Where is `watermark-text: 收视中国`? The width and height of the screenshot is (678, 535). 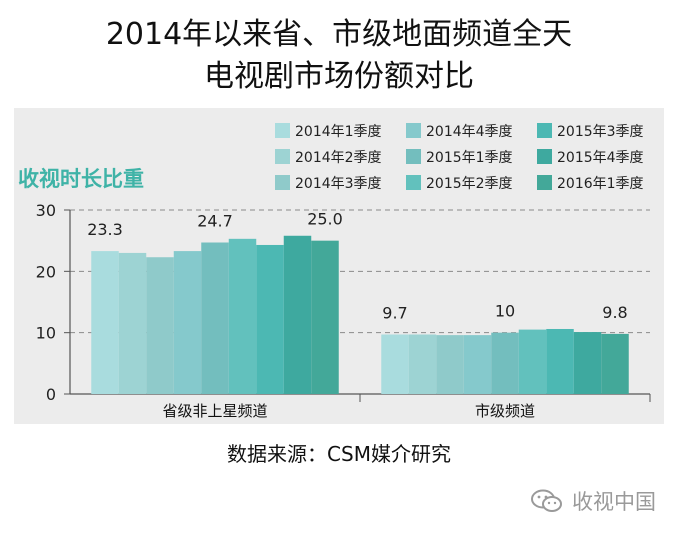
watermark-text: 收视中国 is located at coordinates (614, 502).